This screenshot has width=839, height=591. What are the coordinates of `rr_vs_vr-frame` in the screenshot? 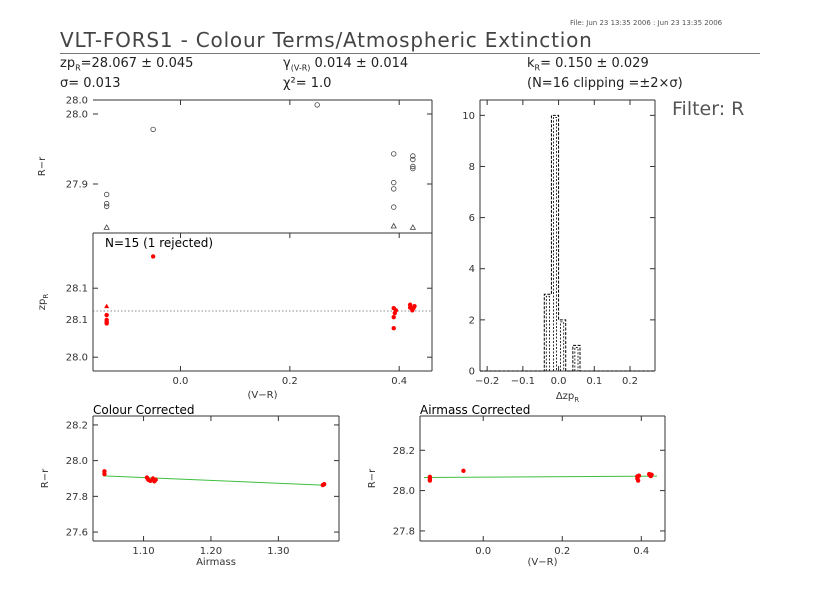 It's located at (263, 166).